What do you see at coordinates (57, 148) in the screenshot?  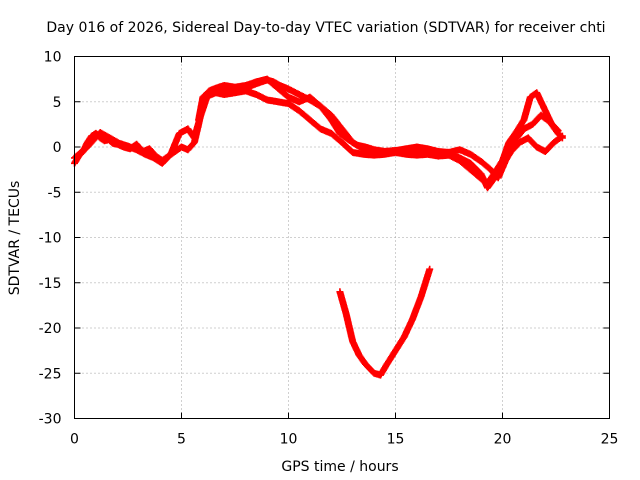 I see `y-tick-label: 0` at bounding box center [57, 148].